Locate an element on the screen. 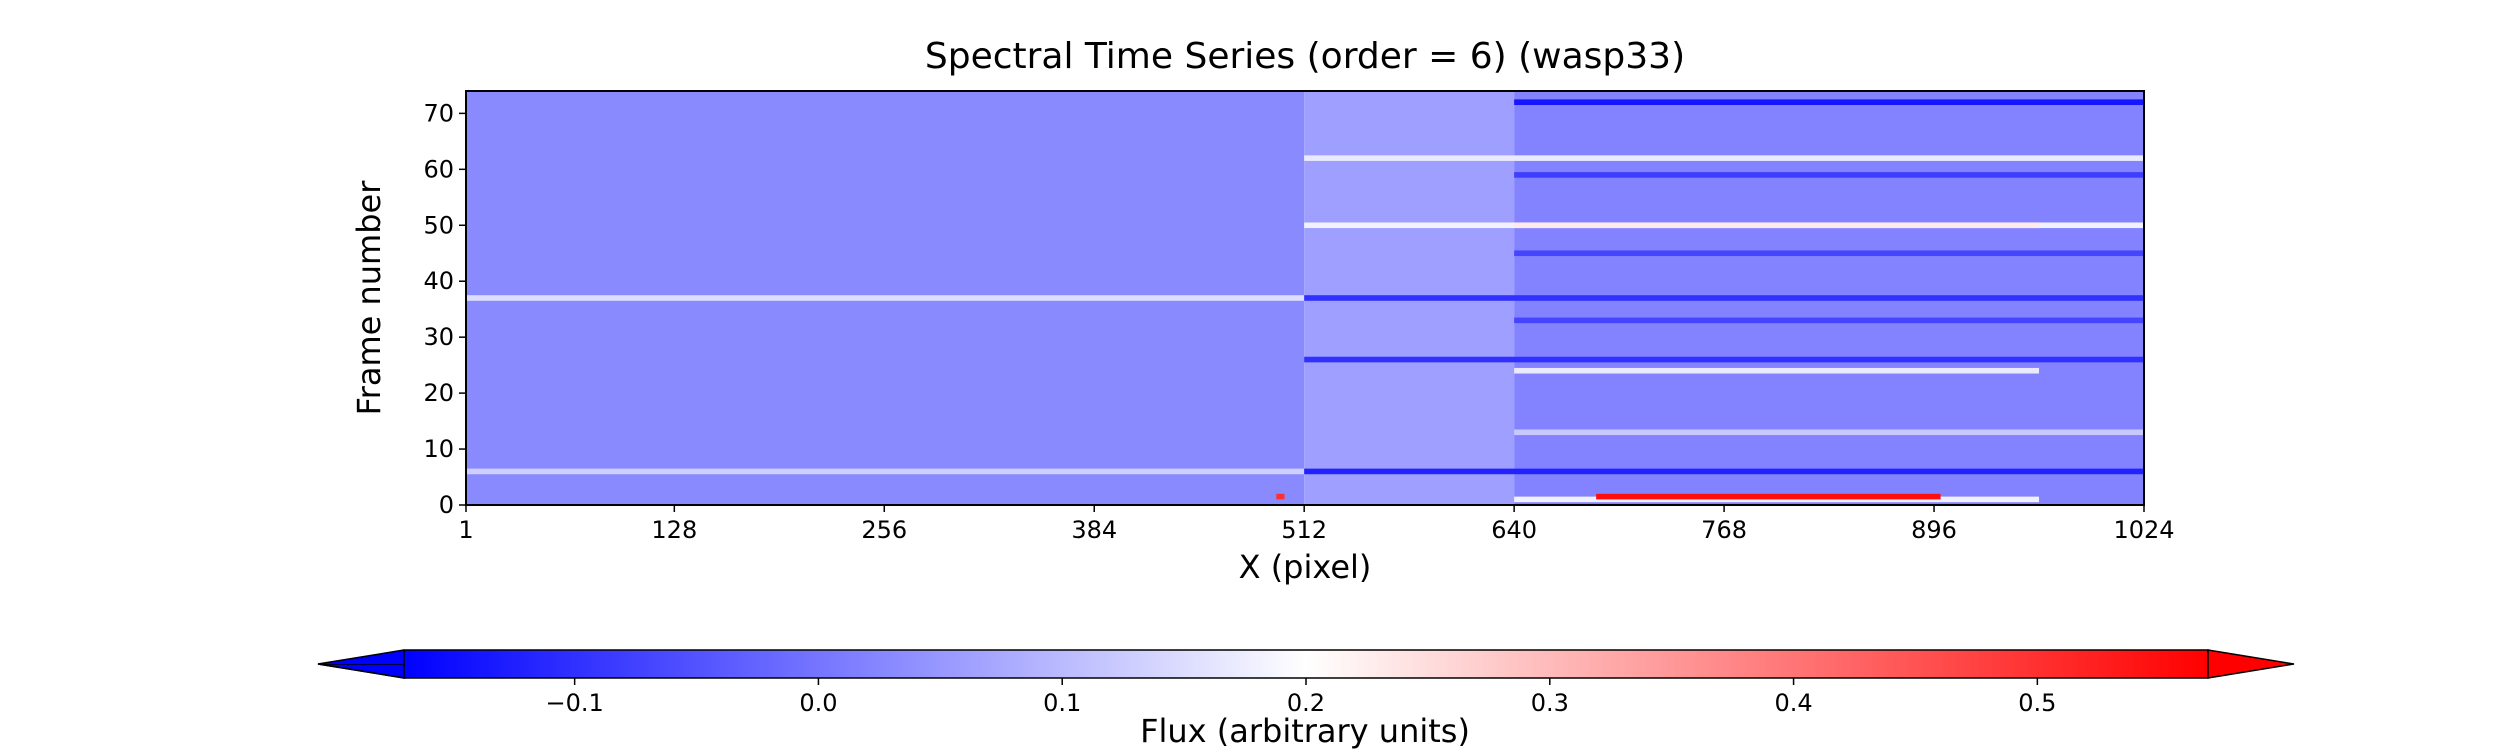 Image resolution: width=2520 pixels, height=750 pixels. x-tick-label: 384 is located at coordinates (1094, 530).